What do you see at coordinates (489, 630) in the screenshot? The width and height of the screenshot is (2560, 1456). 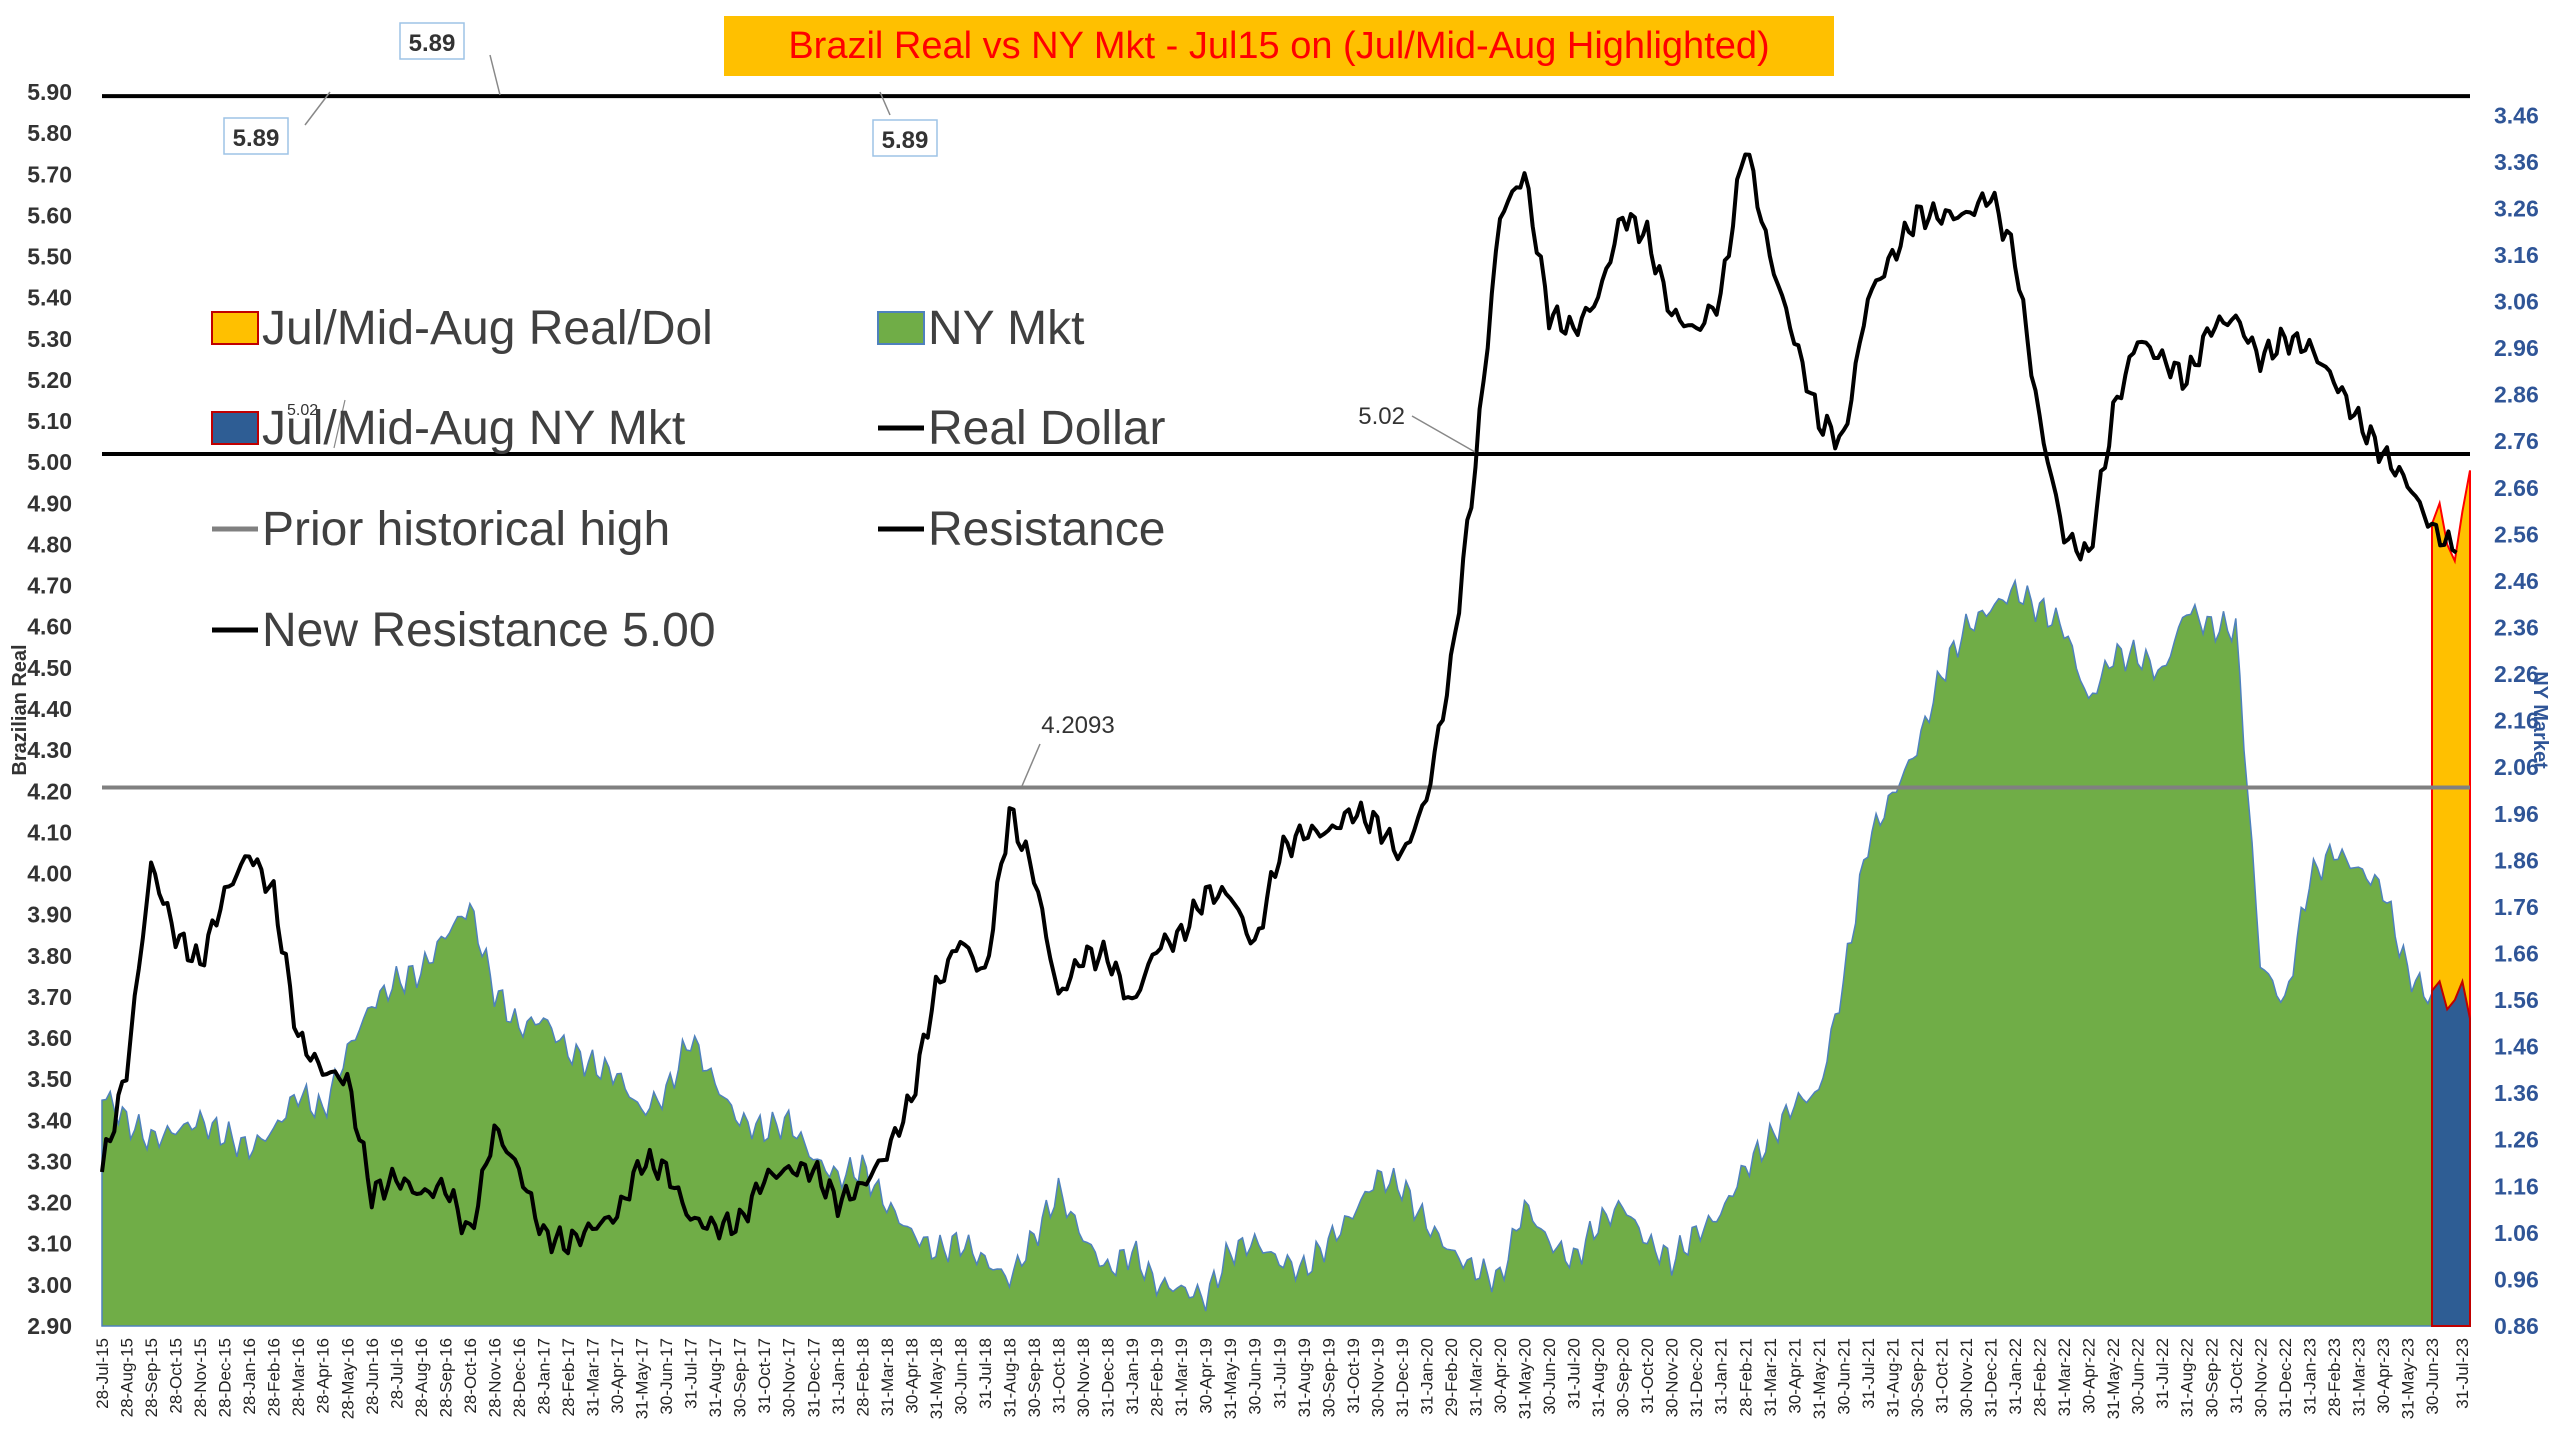 I see `legend-label: New Resistance 5.00` at bounding box center [489, 630].